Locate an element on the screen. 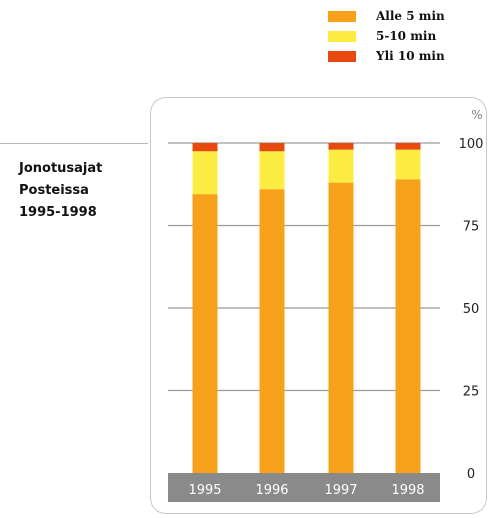 The width and height of the screenshot is (501, 518). y-tick-label: 75 is located at coordinates (471, 227).